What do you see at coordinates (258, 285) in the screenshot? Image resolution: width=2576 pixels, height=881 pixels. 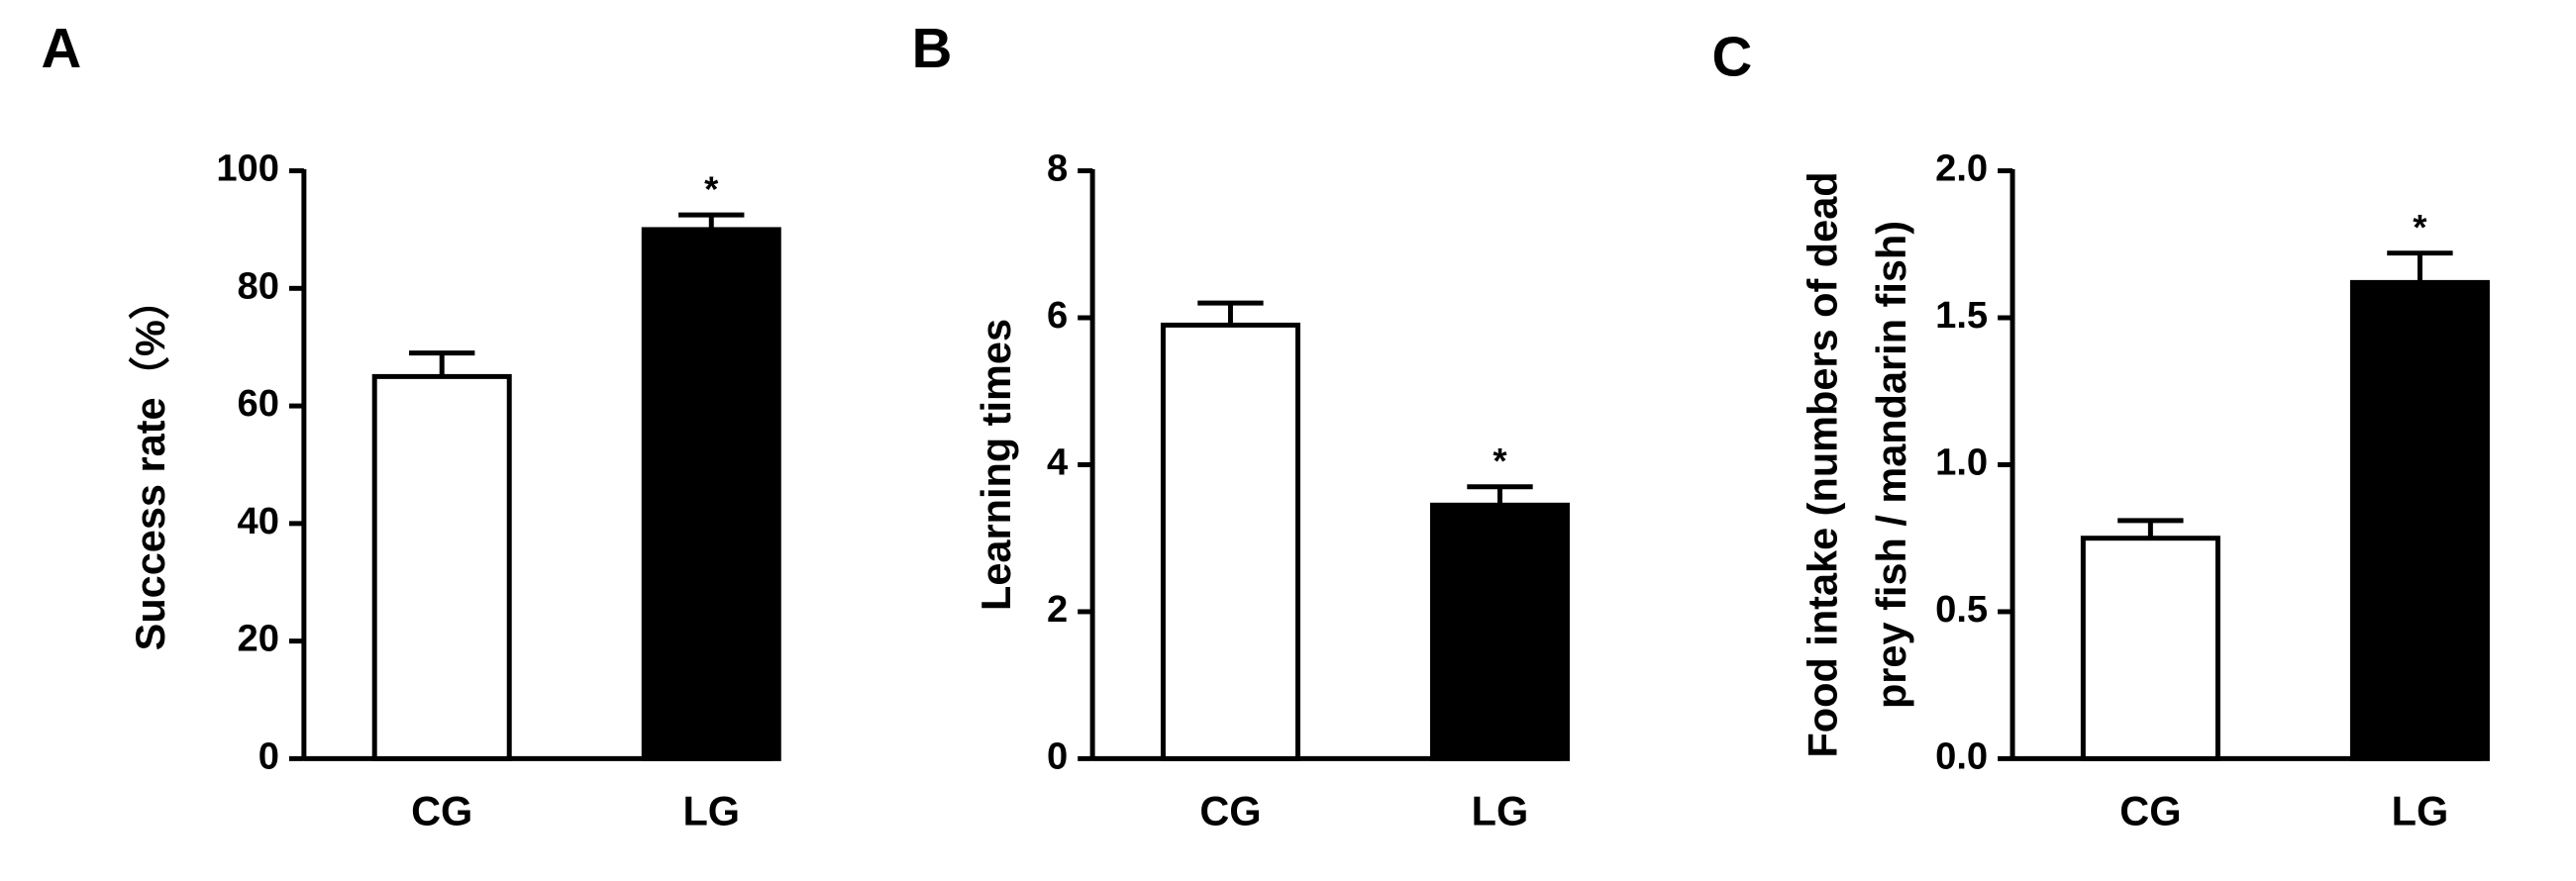 I see `y-tick-label: 80` at bounding box center [258, 285].